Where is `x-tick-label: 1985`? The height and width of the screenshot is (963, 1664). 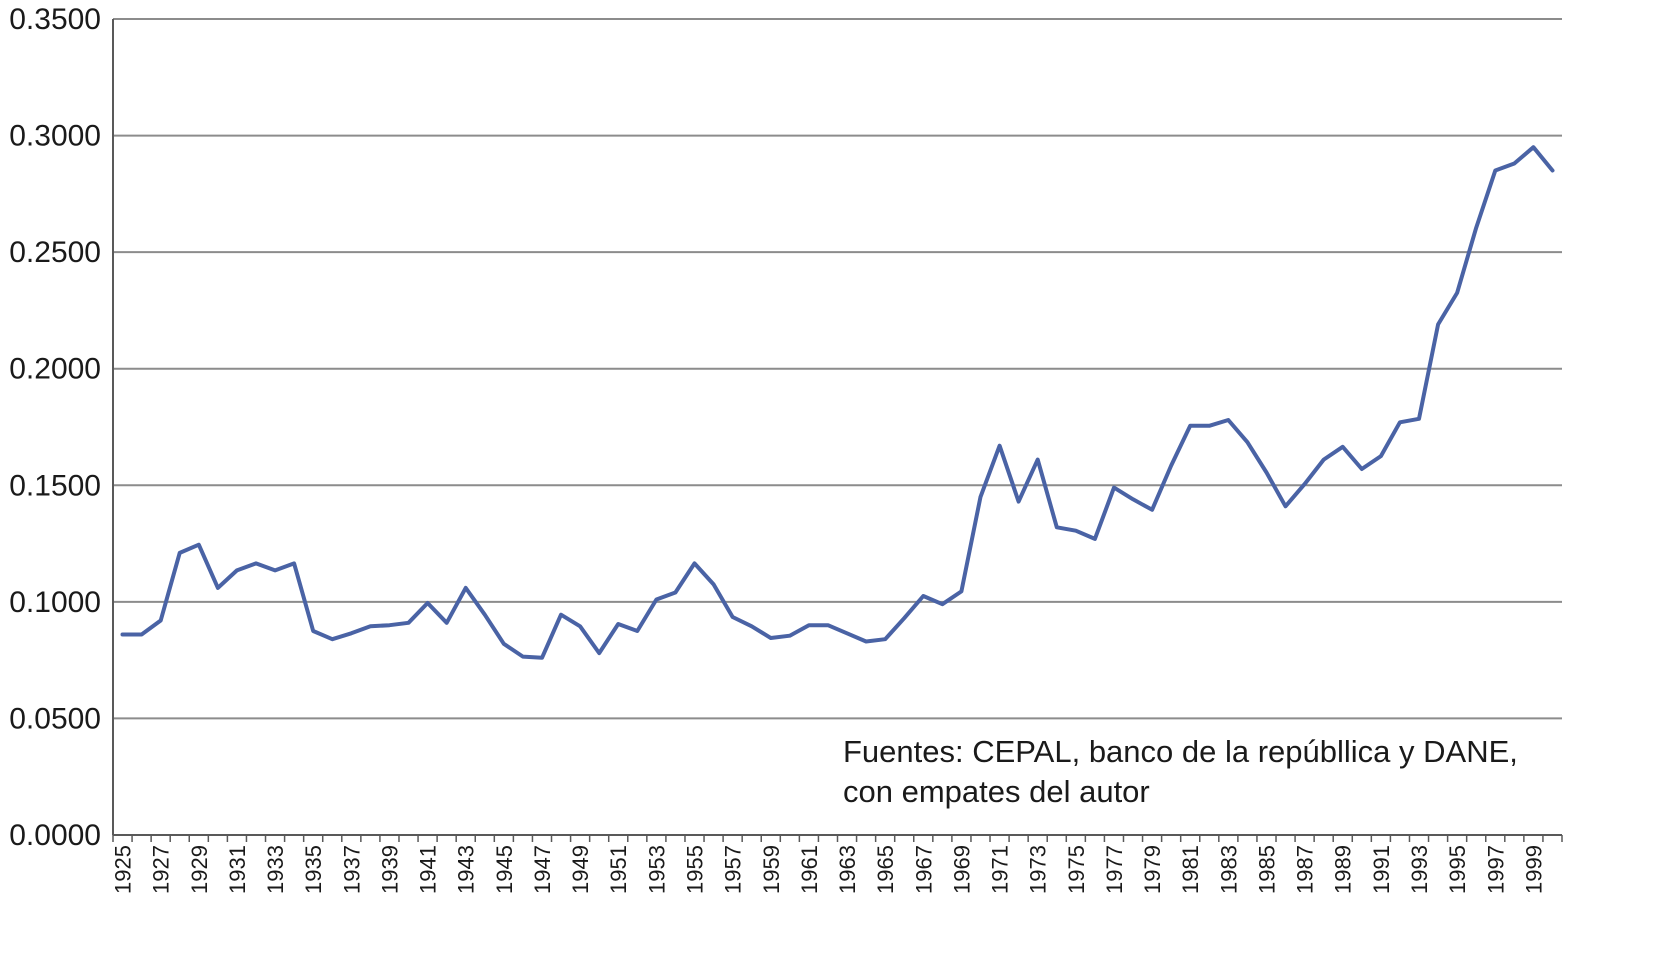 x-tick-label: 1985 is located at coordinates (1266, 869).